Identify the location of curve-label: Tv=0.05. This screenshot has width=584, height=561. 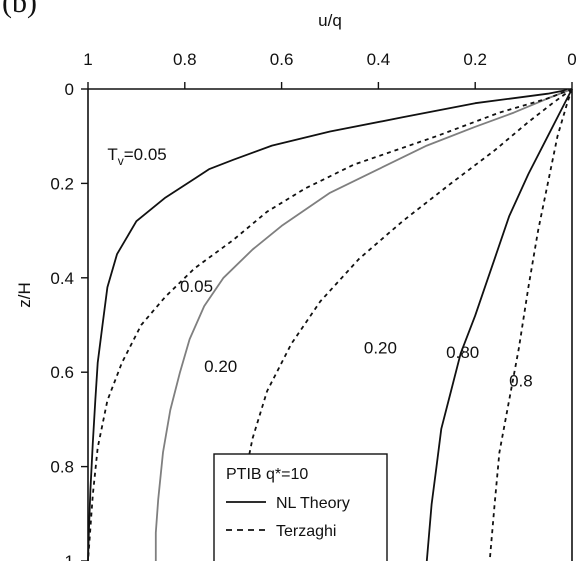
(136, 156).